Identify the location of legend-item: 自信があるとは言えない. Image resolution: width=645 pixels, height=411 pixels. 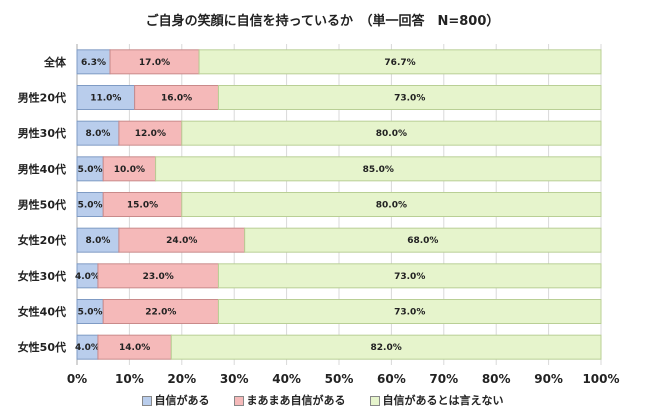
(436, 400).